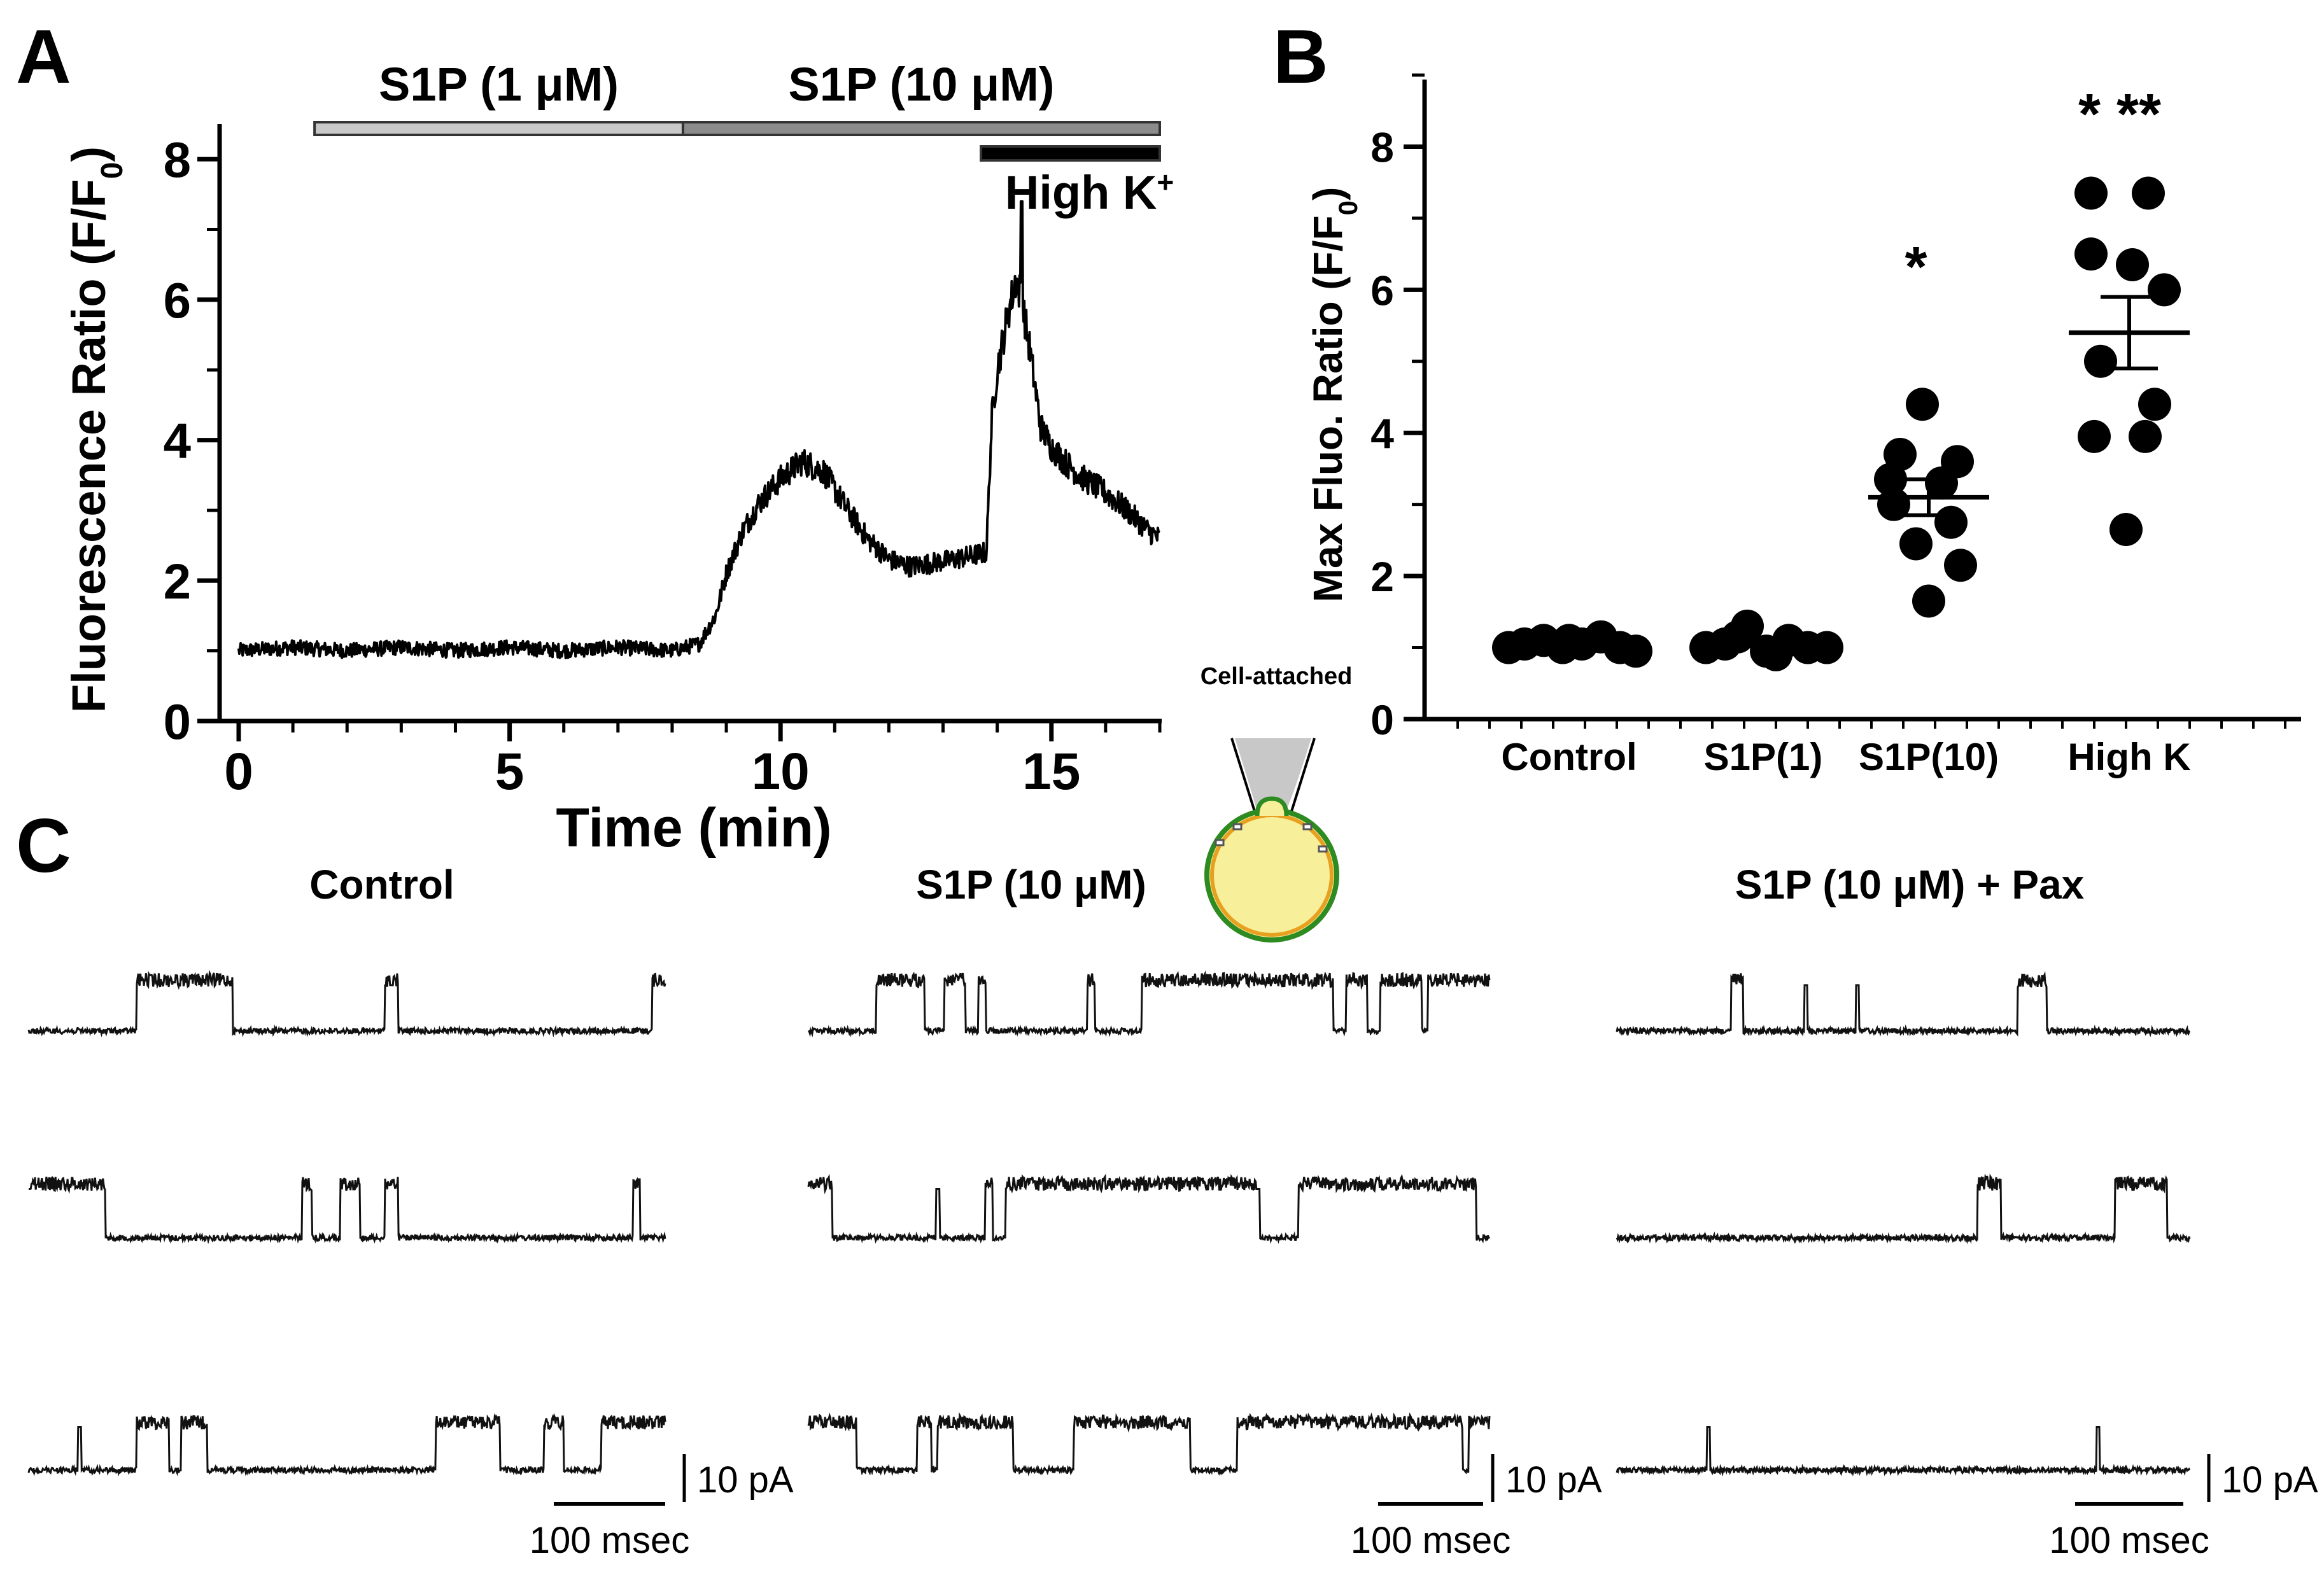 The height and width of the screenshot is (1577, 2324). Describe the element at coordinates (1031, 885) in the screenshot. I see `c-column-title: S1P (10 μM)` at that location.